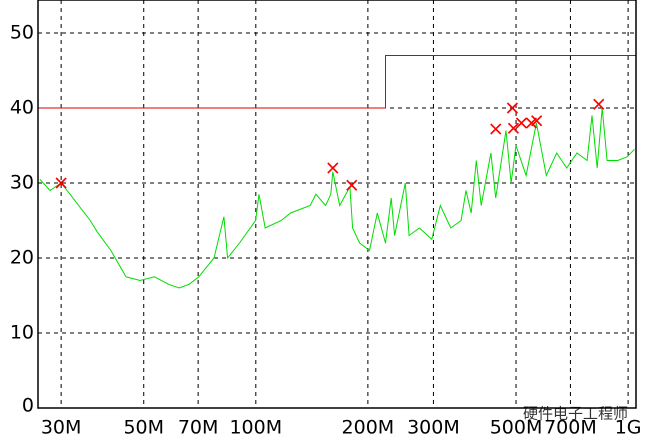  What do you see at coordinates (22, 108) in the screenshot?
I see `y-tick-label: 40` at bounding box center [22, 108].